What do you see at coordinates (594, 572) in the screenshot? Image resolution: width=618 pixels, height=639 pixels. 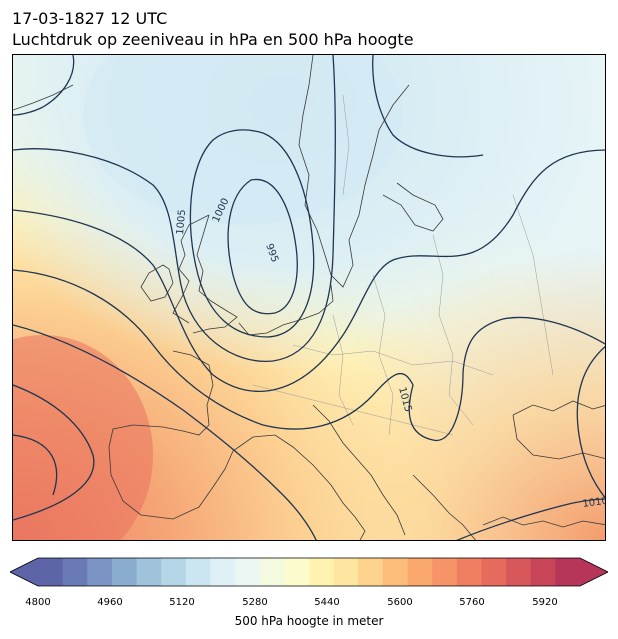 I see `colorbar-extend-max` at bounding box center [594, 572].